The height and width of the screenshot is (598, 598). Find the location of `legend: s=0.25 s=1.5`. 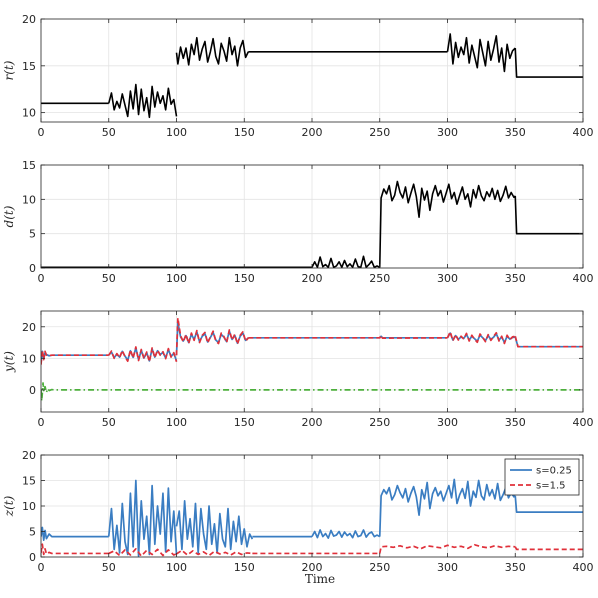

legend: s=0.25 s=1.5 is located at coordinates (542, 477).